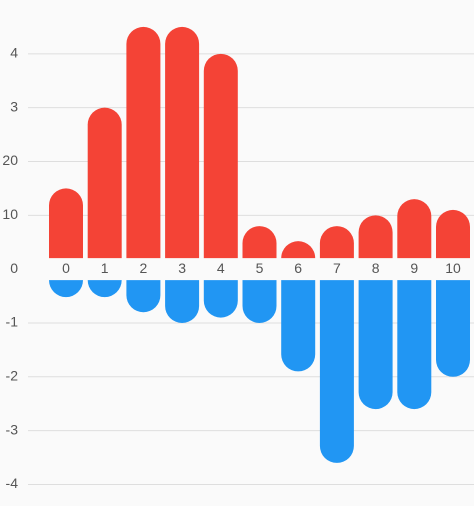 Image resolution: width=474 pixels, height=506 pixels. I want to click on x-tick-label: 5, so click(260, 268).